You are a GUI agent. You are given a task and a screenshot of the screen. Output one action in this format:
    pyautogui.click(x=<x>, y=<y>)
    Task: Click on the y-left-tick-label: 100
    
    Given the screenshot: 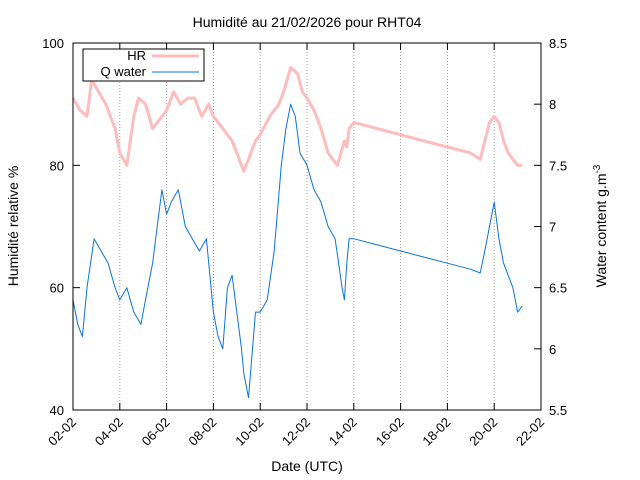 What is the action you would take?
    pyautogui.click(x=53, y=43)
    